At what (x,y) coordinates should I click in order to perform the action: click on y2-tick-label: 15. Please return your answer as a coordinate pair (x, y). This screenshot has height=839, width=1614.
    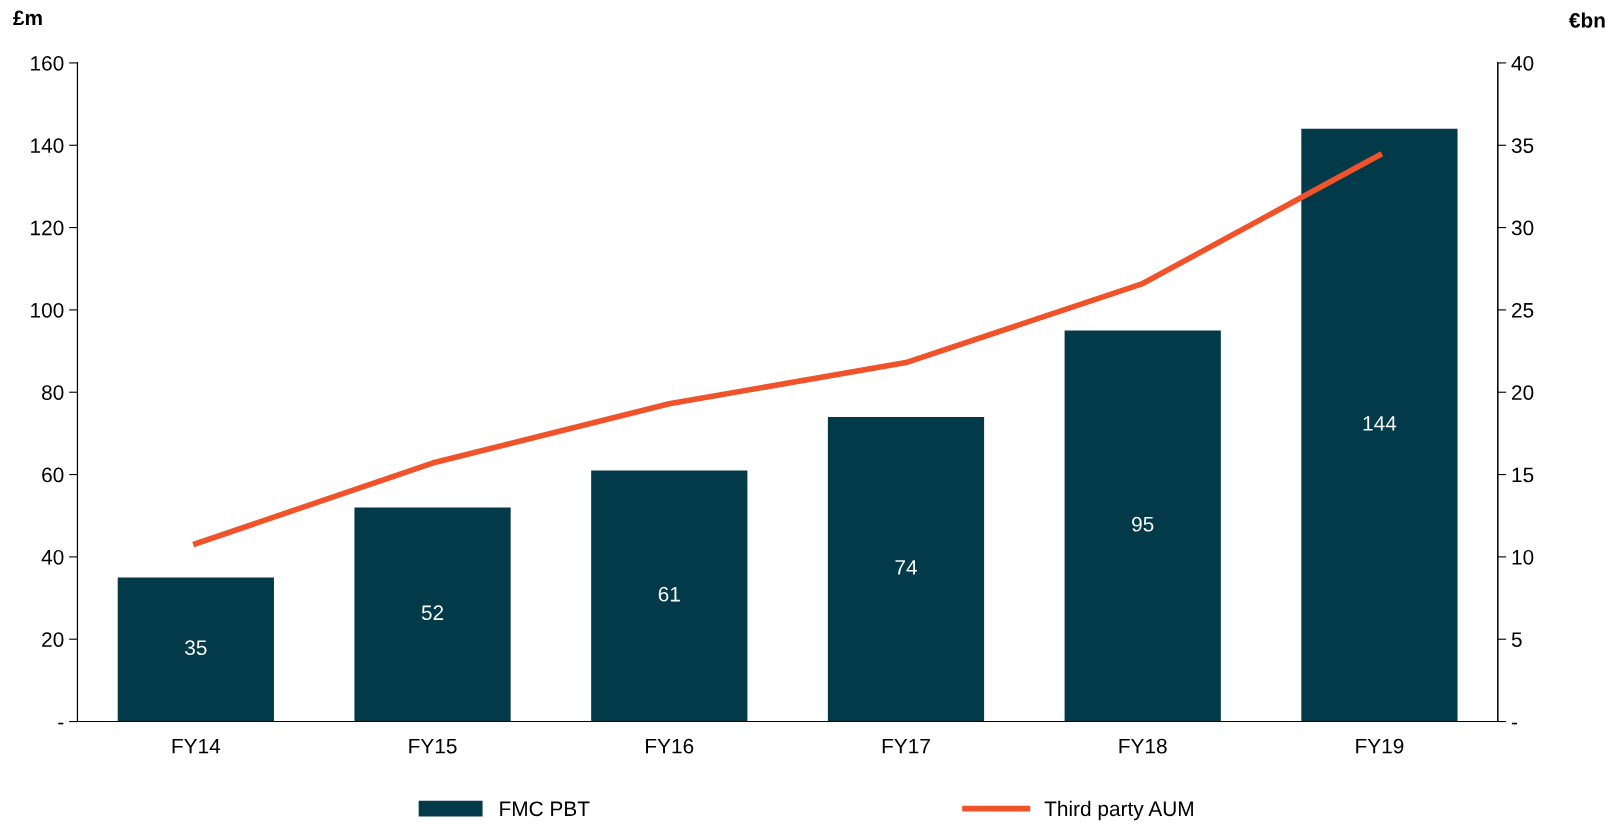
    Looking at the image, I should click on (1523, 475).